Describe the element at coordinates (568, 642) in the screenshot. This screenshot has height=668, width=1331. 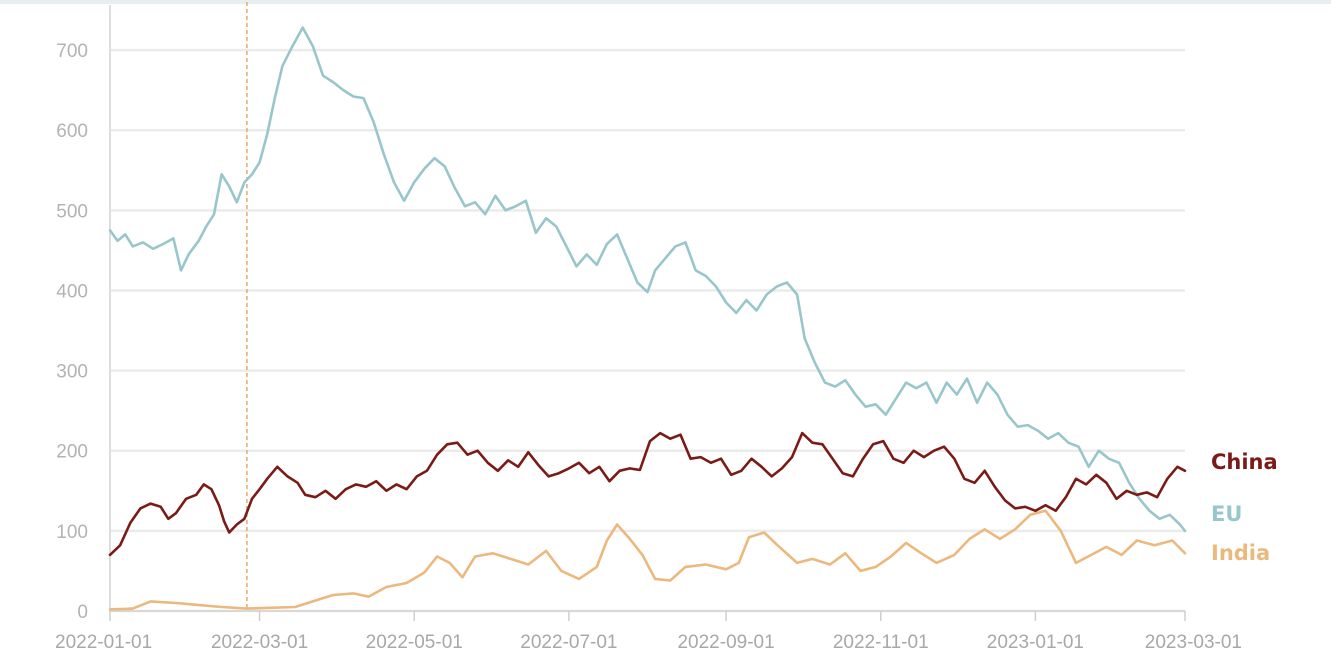
I see `x-tick-label: 2022-07-01` at that location.